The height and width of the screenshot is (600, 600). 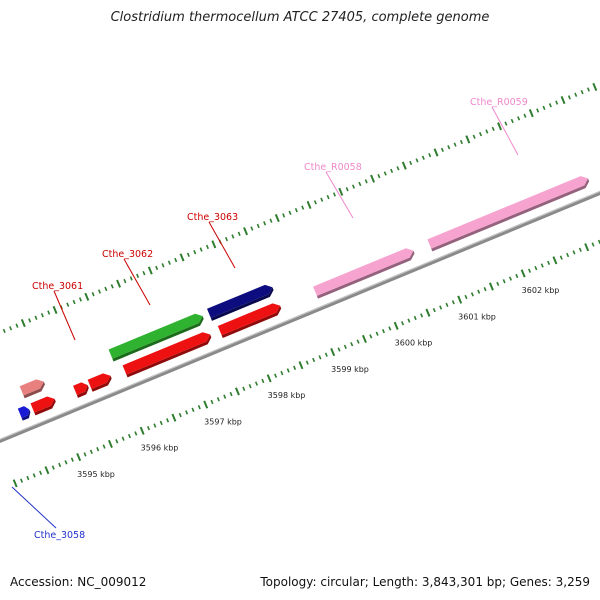 I want to click on gene-Cthe_R0058, so click(x=364, y=273).